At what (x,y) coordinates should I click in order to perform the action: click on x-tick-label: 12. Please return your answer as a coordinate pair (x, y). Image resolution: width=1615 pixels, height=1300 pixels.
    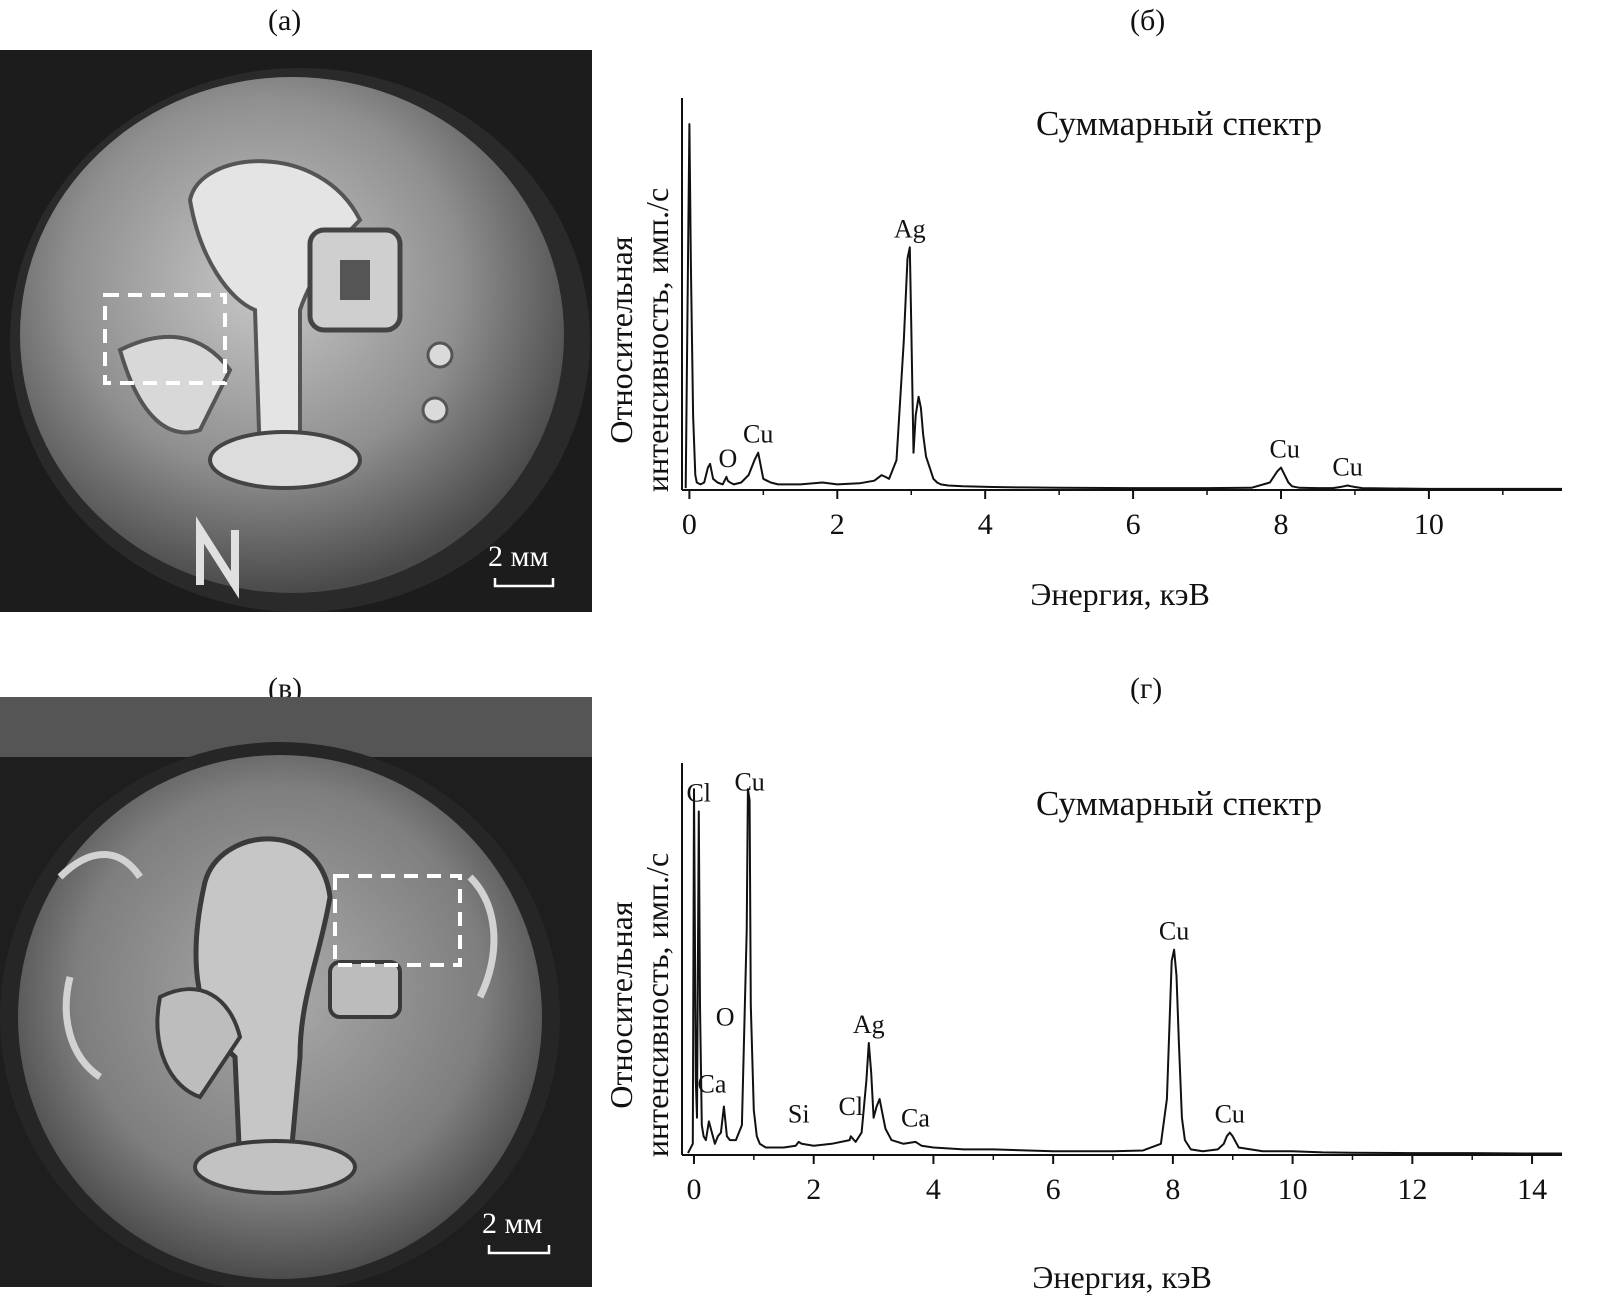
    Looking at the image, I should click on (1412, 1189).